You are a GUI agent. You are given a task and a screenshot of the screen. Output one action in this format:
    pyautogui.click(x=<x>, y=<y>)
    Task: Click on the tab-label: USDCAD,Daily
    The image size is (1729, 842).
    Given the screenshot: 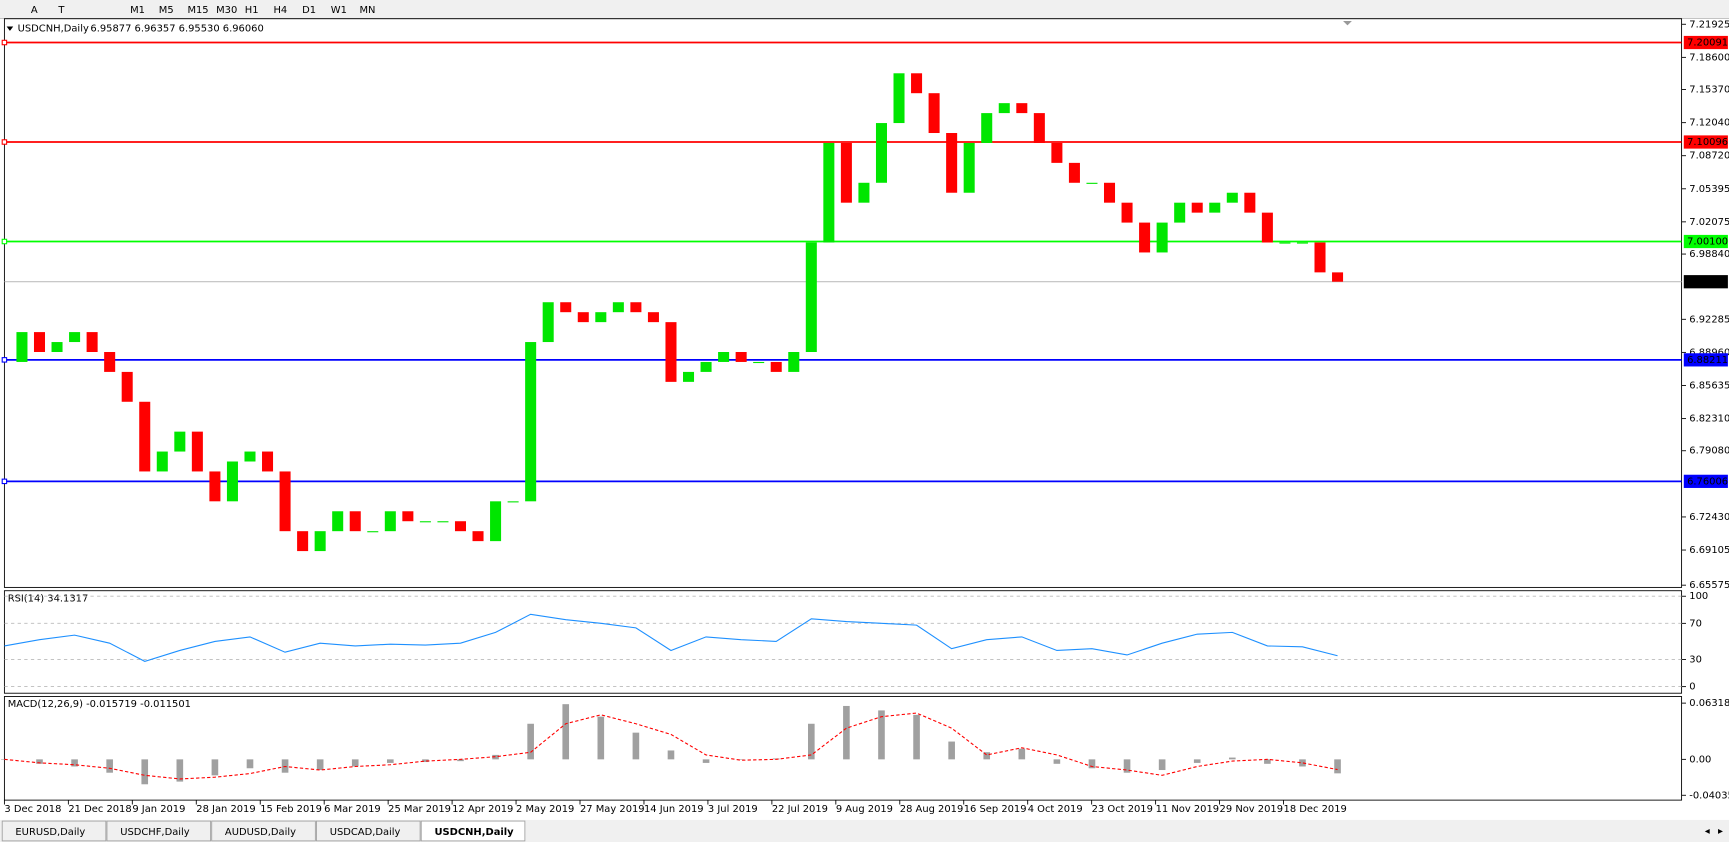 What is the action you would take?
    pyautogui.click(x=365, y=832)
    